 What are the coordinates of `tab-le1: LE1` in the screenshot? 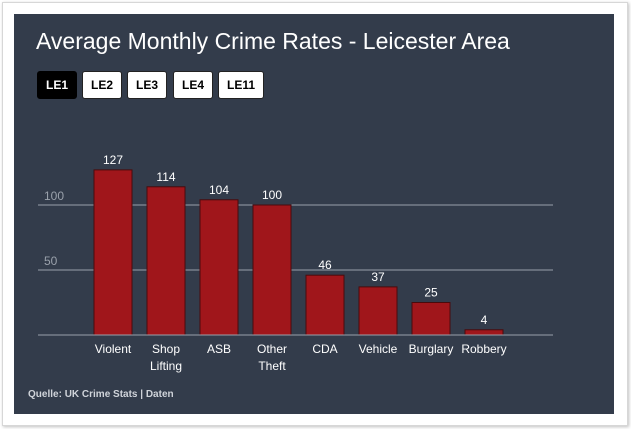 It's located at (57, 85).